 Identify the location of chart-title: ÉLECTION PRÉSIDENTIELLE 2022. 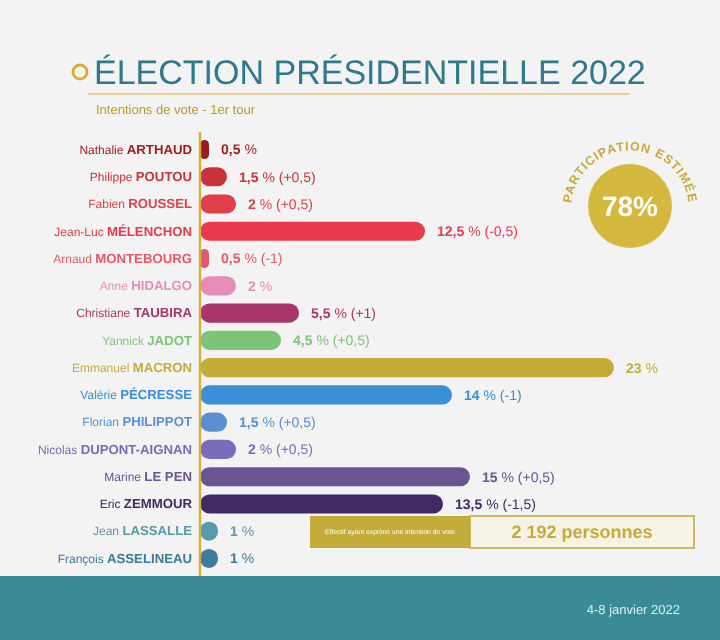
(370, 73).